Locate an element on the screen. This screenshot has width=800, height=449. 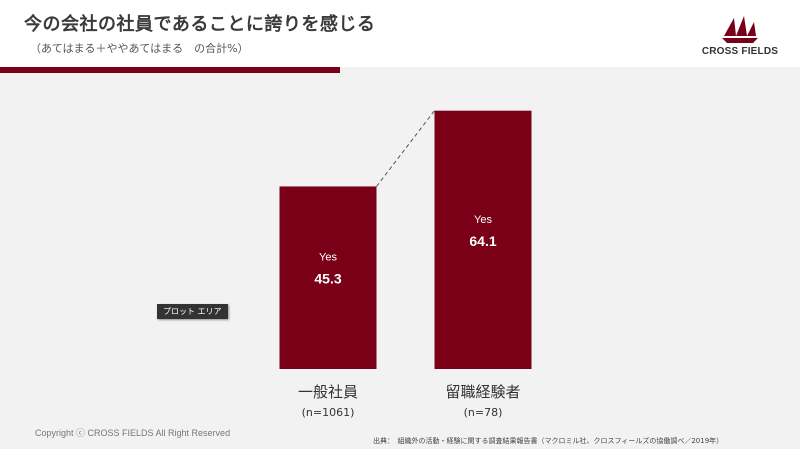
category-label-1: 一般社員 is located at coordinates (328, 392).